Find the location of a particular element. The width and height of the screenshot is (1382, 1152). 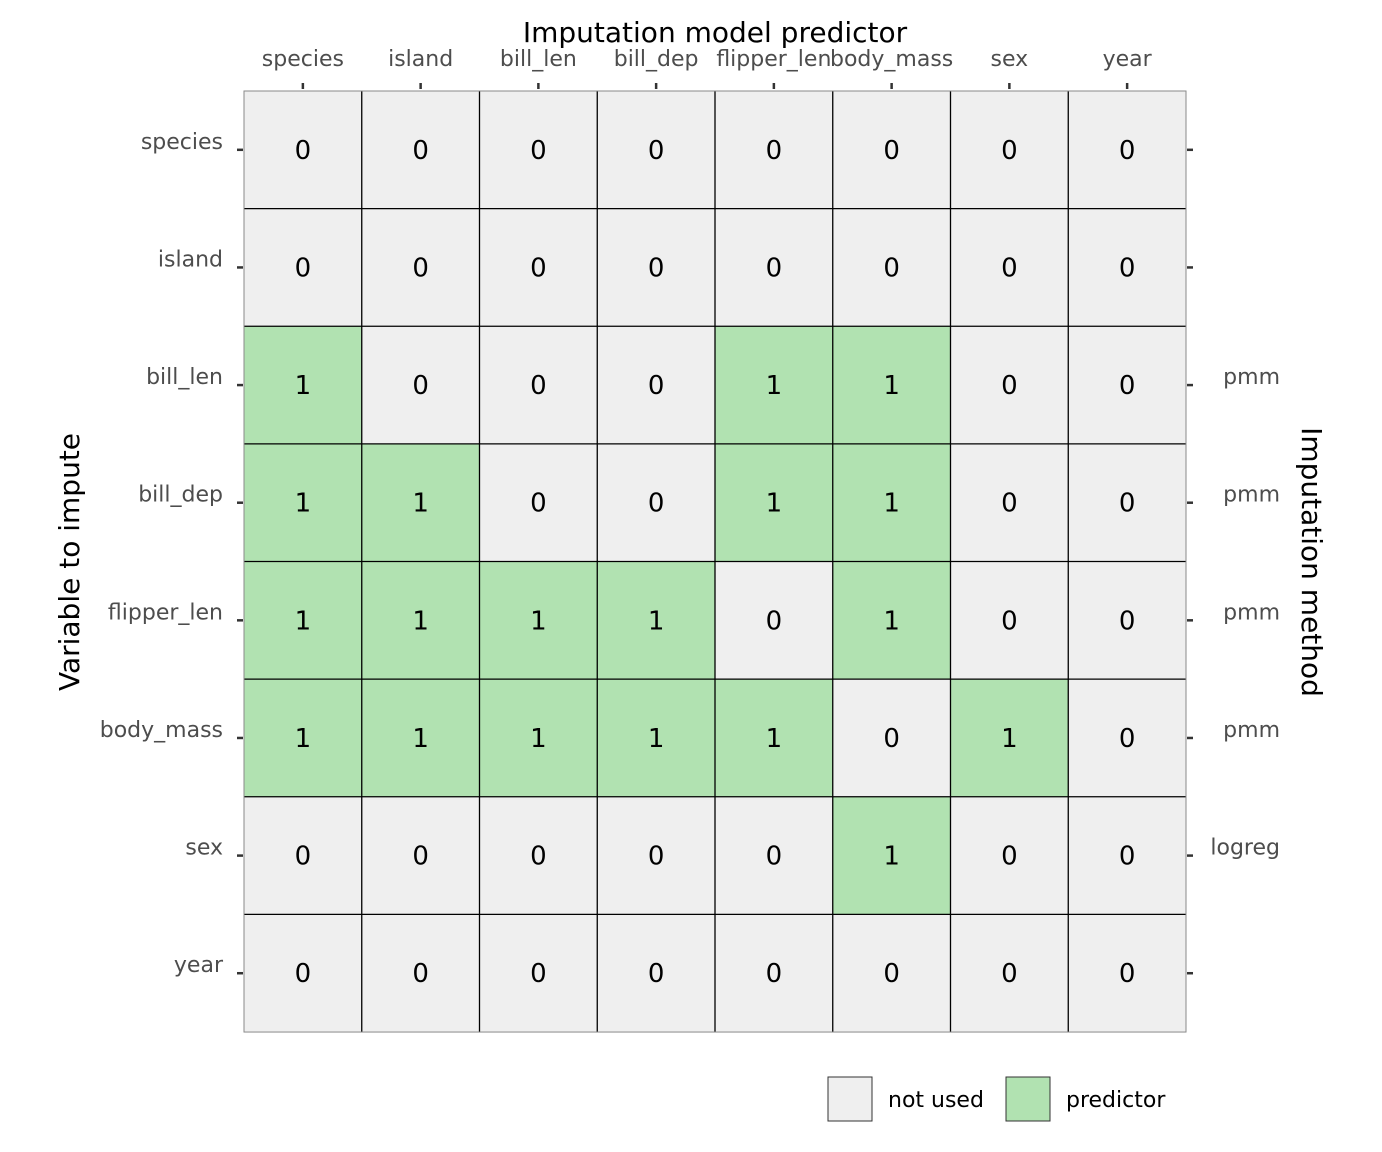

left-tick-label-bill_dep: bill_dep is located at coordinates (180, 495).